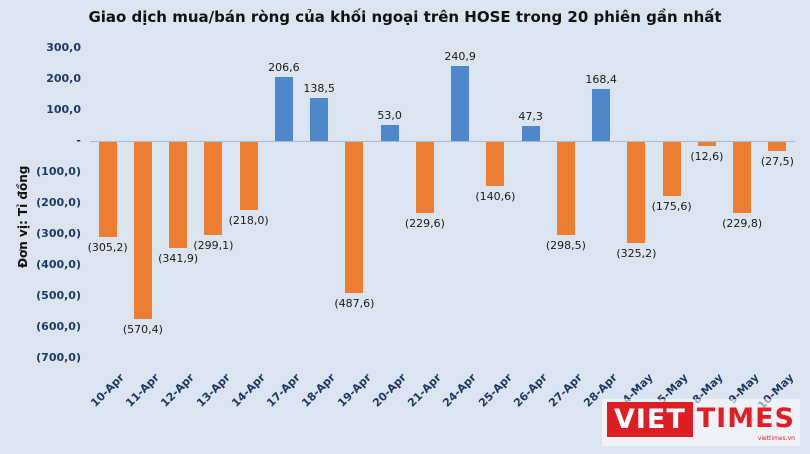  I want to click on logo-times-text: TIMES, so click(745, 418).